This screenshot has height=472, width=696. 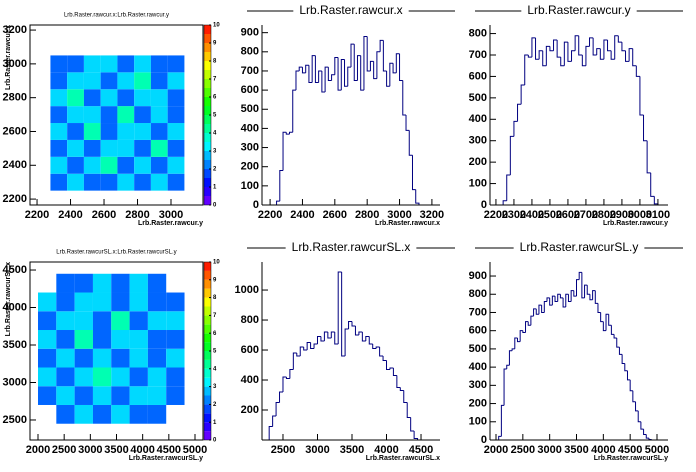 What do you see at coordinates (514, 215) in the screenshot?
I see `x-tick-label: 2300` at bounding box center [514, 215].